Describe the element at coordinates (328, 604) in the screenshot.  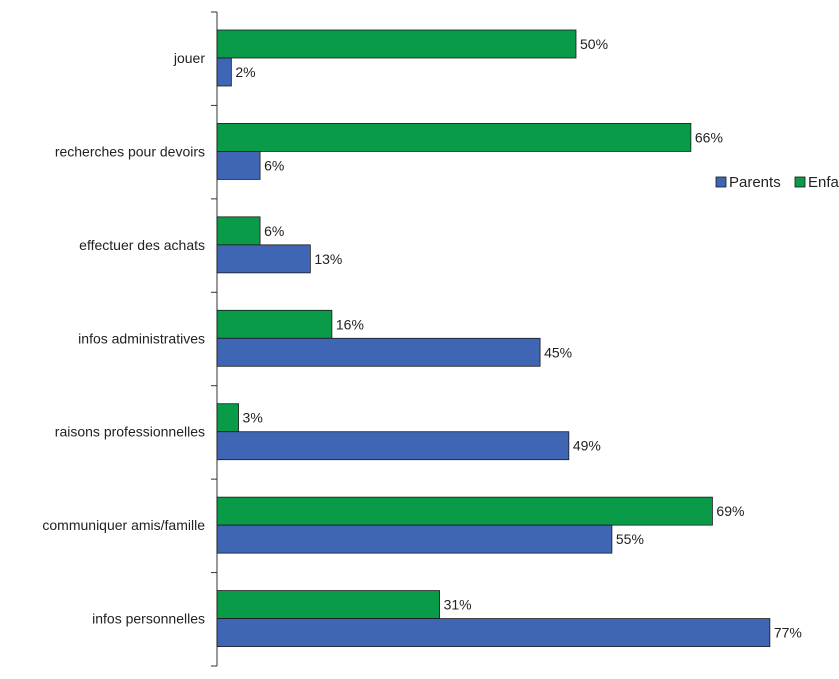
I see `bar-enfants-infos-personnelles` at that location.